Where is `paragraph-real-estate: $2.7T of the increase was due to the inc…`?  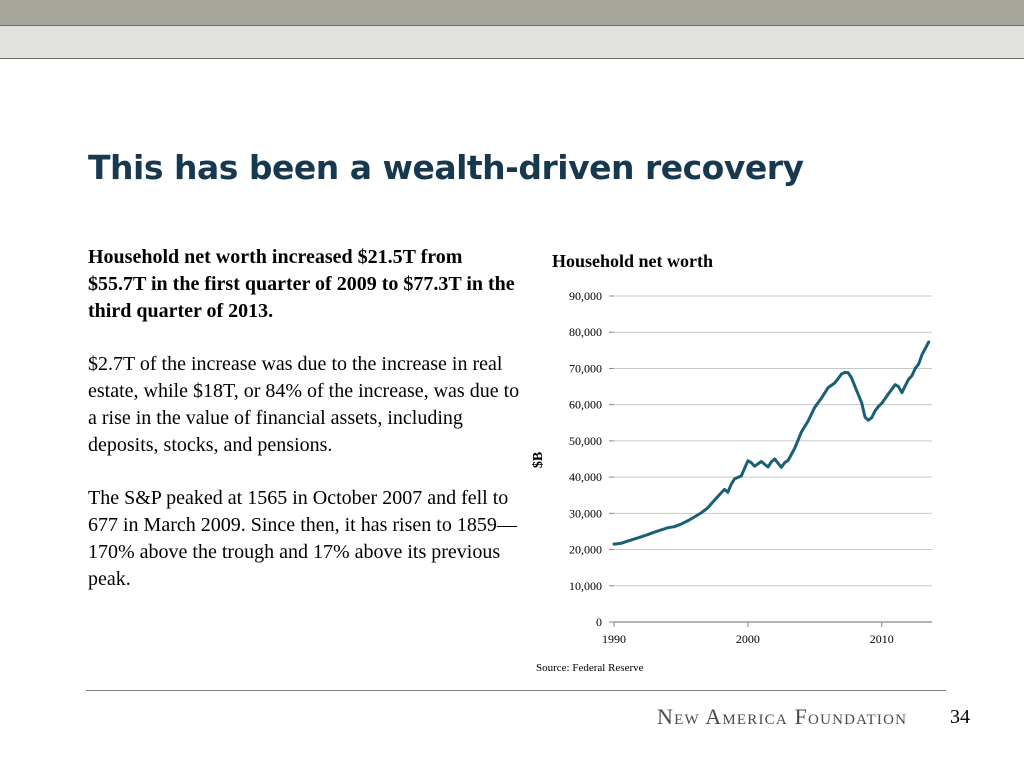
paragraph-real-estate: $2.7T of the increase was due to the inc… is located at coordinates (304, 404).